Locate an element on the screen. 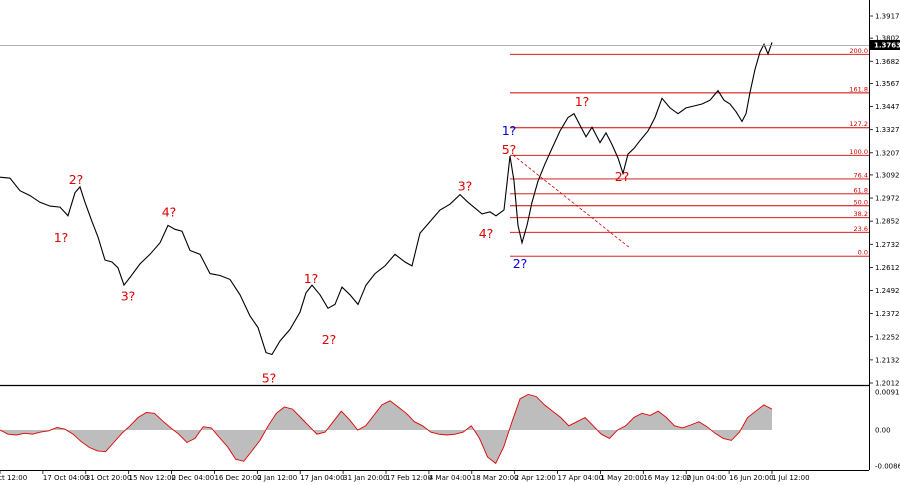 This screenshot has width=900, height=485. oscillator-tick-label: -0.00862 is located at coordinates (887, 467).